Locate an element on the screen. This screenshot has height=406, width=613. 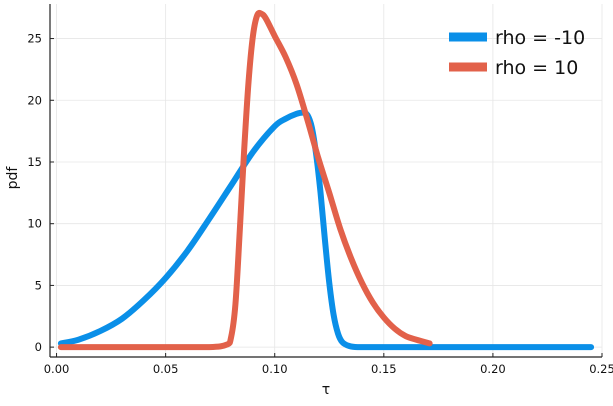
y-axis-label: pdf is located at coordinates (13, 178).